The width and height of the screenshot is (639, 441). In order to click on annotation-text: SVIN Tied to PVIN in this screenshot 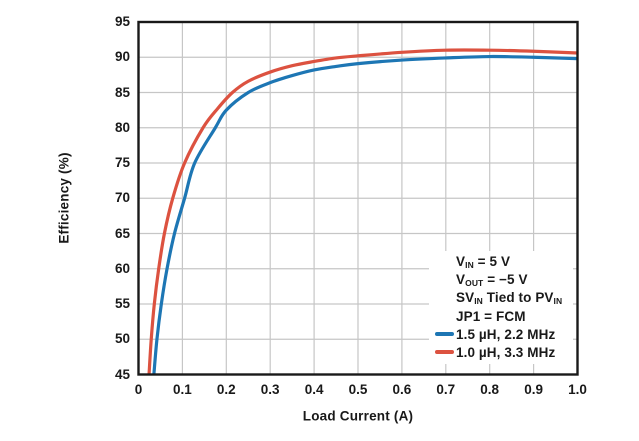, I will do `click(509, 298)`.